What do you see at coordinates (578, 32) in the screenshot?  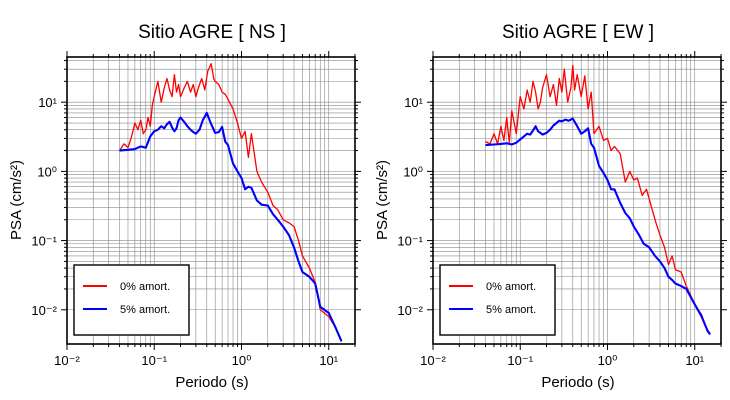 I see `panel-title-ew: Sitio AGRE [ EW ]` at bounding box center [578, 32].